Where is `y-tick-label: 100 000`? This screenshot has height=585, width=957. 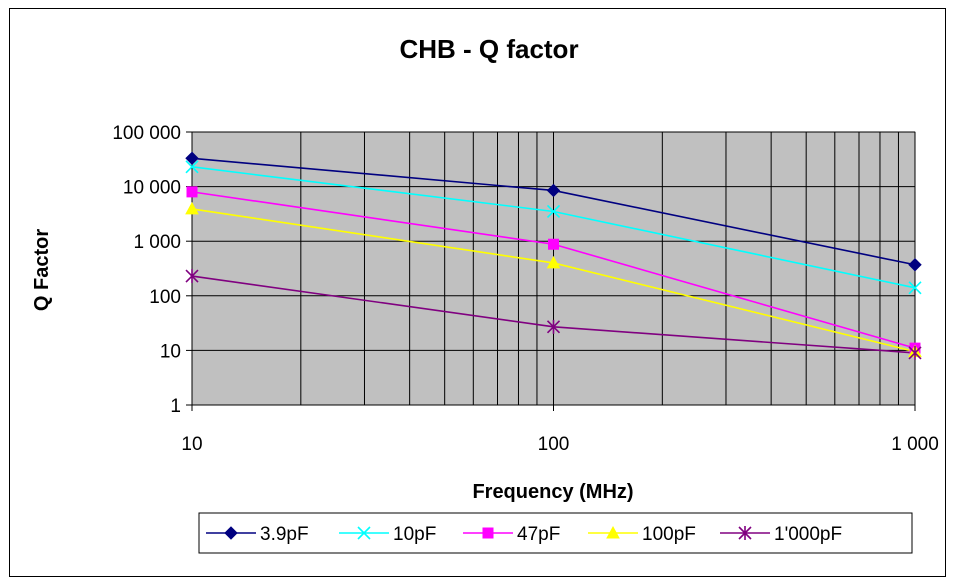 y-tick-label: 100 000 is located at coordinates (146, 133).